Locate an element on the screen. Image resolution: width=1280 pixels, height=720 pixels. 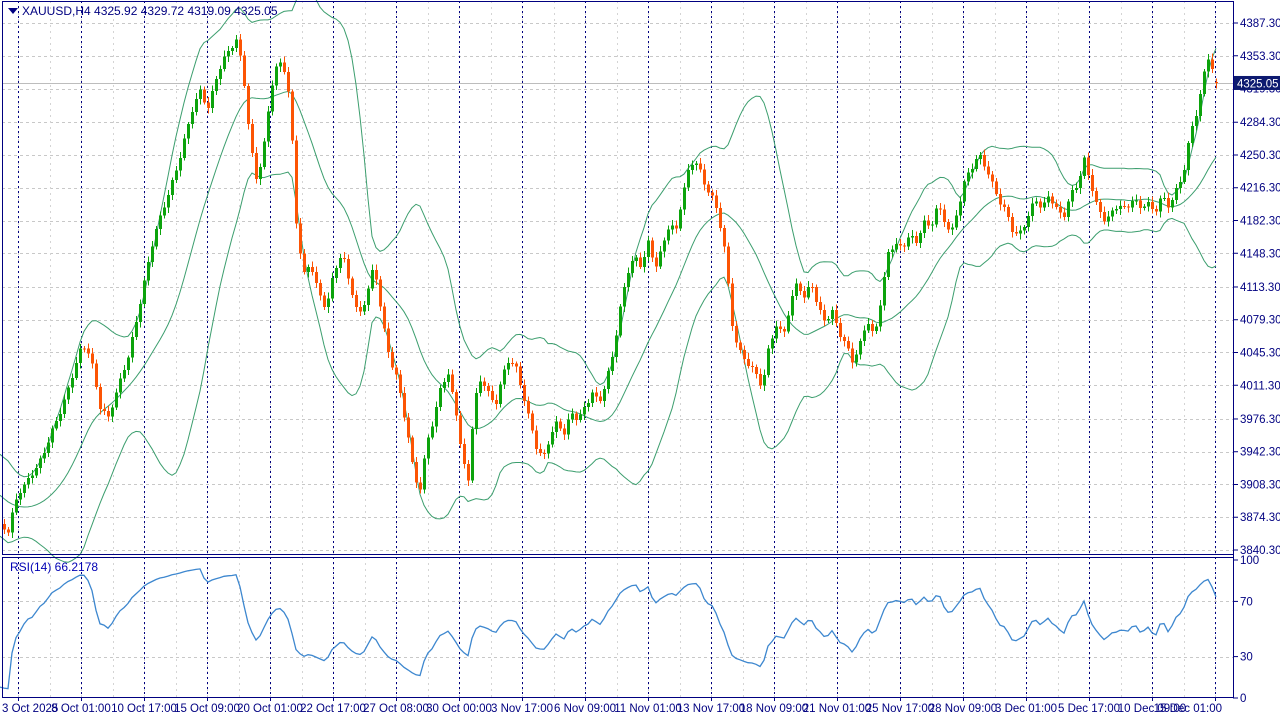
time-tick-label: 27 Oct 08:00 is located at coordinates (396, 709).